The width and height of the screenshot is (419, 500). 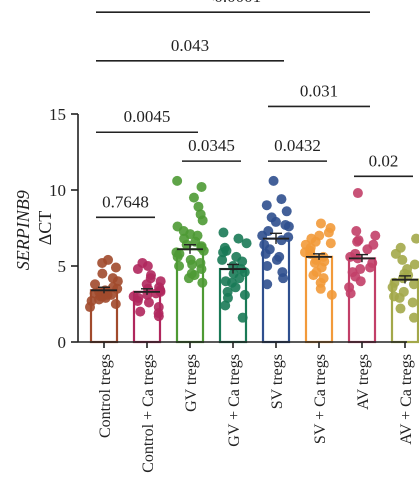 What do you see at coordinates (34, 228) in the screenshot?
I see `y-axis-label: SERPINB9 ΔCT` at bounding box center [34, 228].